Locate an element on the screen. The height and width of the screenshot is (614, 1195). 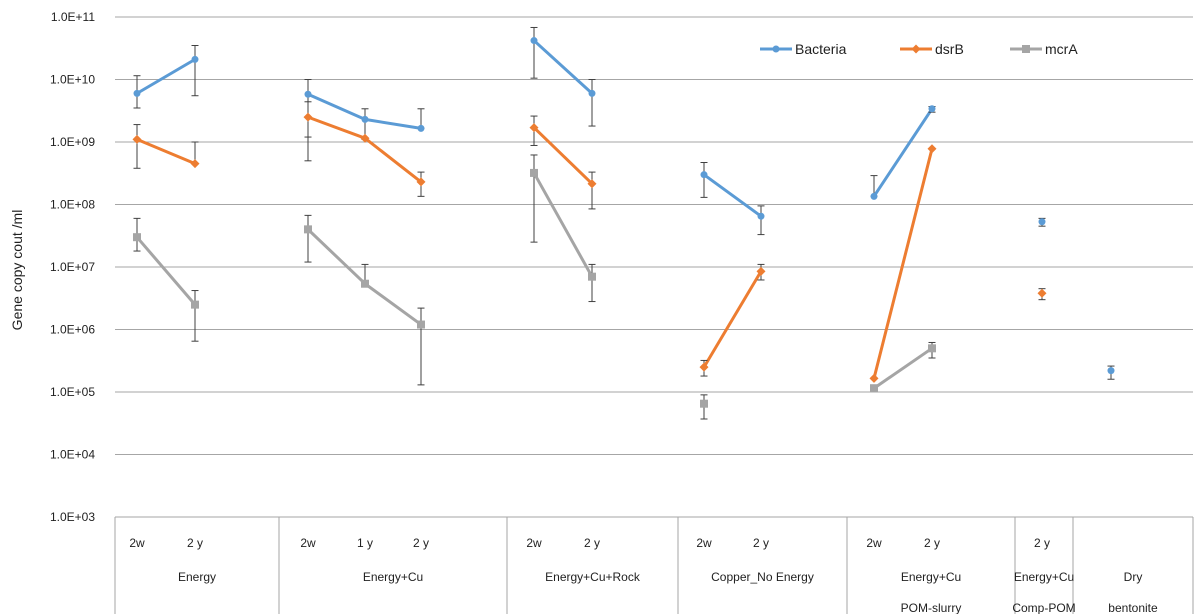
legend-item-dsrb: dsrB is located at coordinates (932, 49).